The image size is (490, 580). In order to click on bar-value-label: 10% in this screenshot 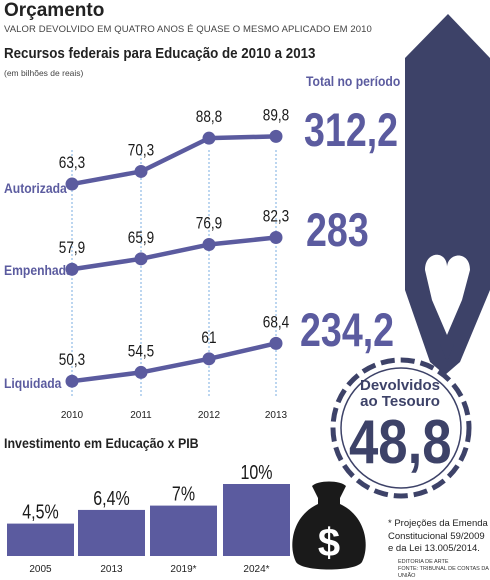, I will do `click(256, 472)`.